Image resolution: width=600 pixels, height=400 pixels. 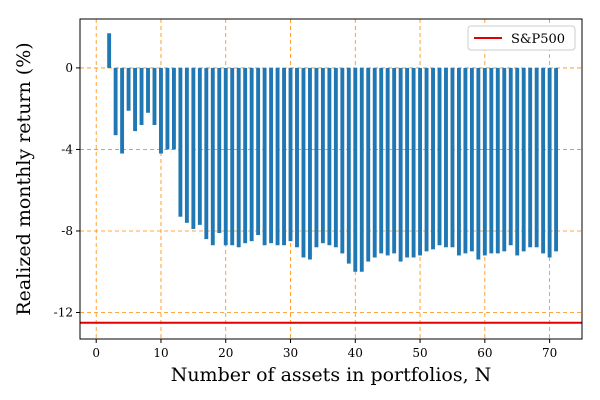 What do you see at coordinates (225, 353) in the screenshot?
I see `x-tick-label: 20` at bounding box center [225, 353].